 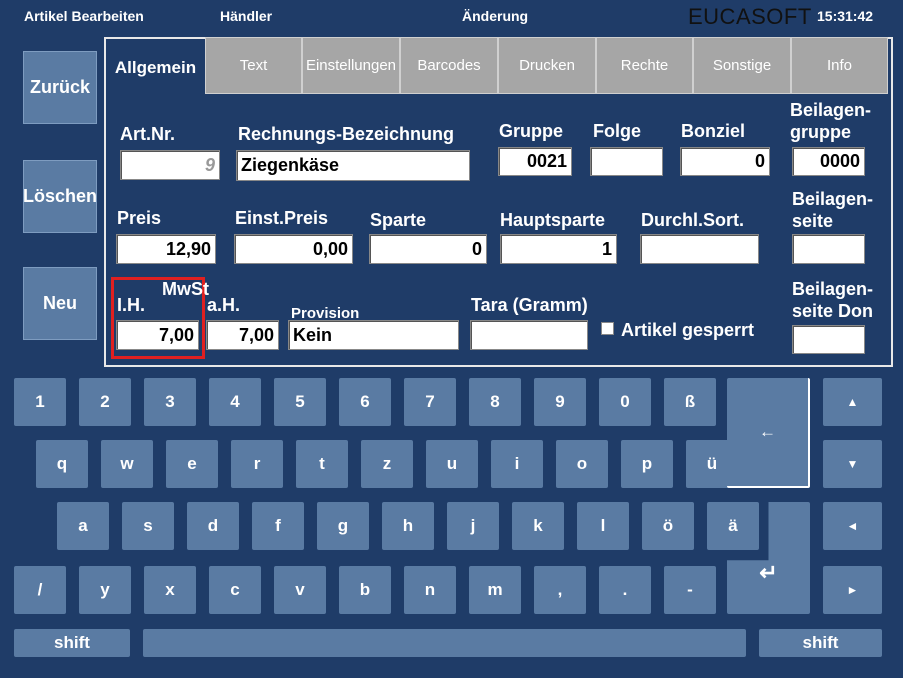 I want to click on key: f, so click(x=278, y=526).